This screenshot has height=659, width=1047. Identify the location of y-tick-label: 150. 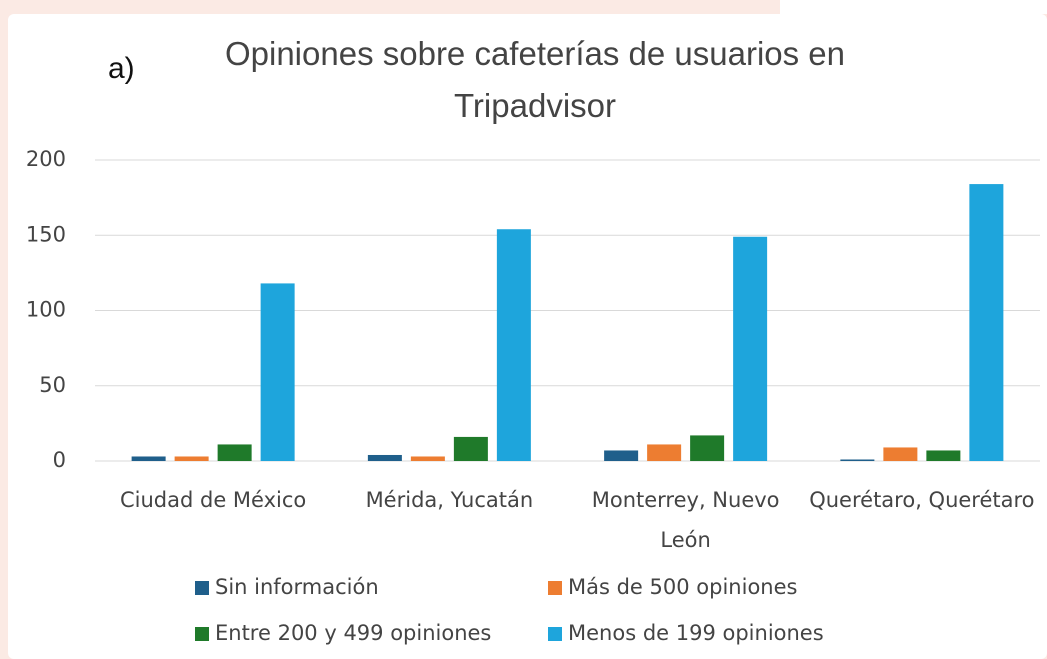
(46, 234).